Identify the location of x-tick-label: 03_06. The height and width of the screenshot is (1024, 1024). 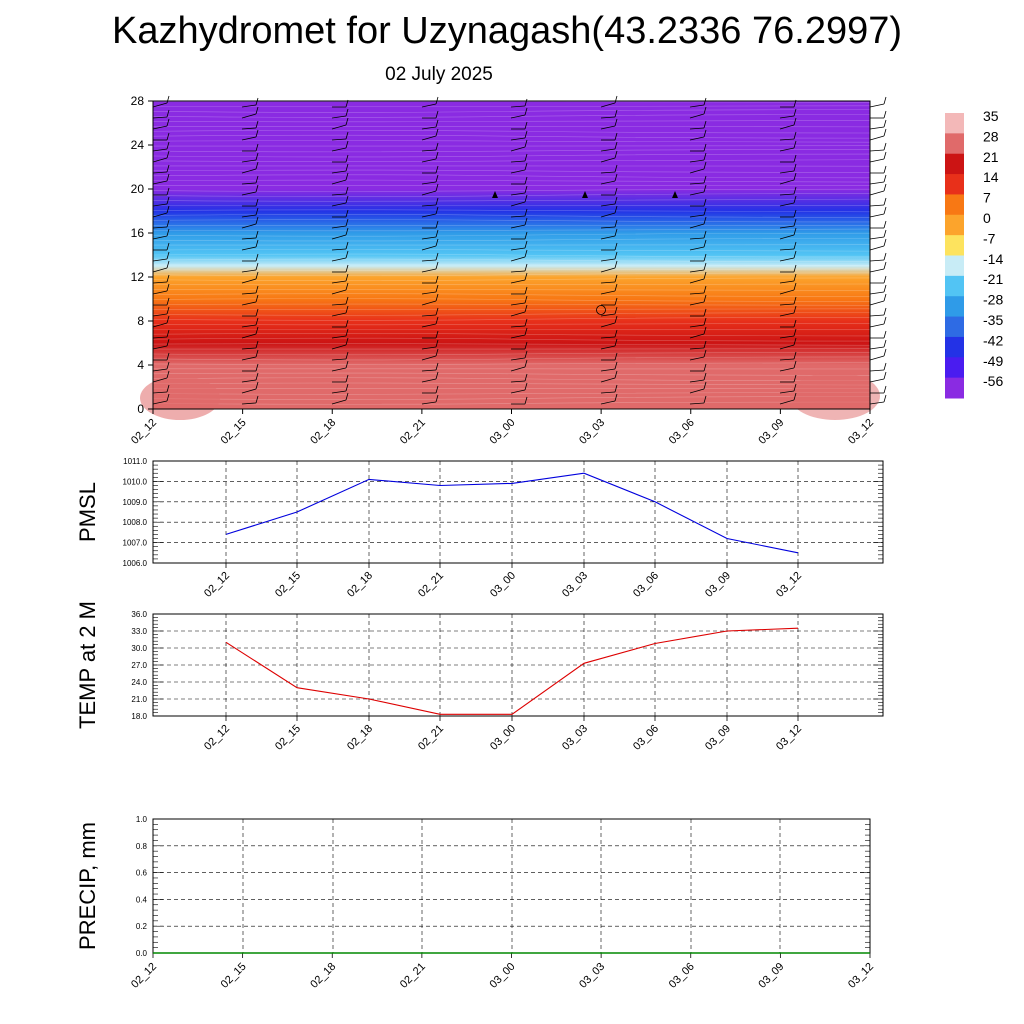
(682, 432).